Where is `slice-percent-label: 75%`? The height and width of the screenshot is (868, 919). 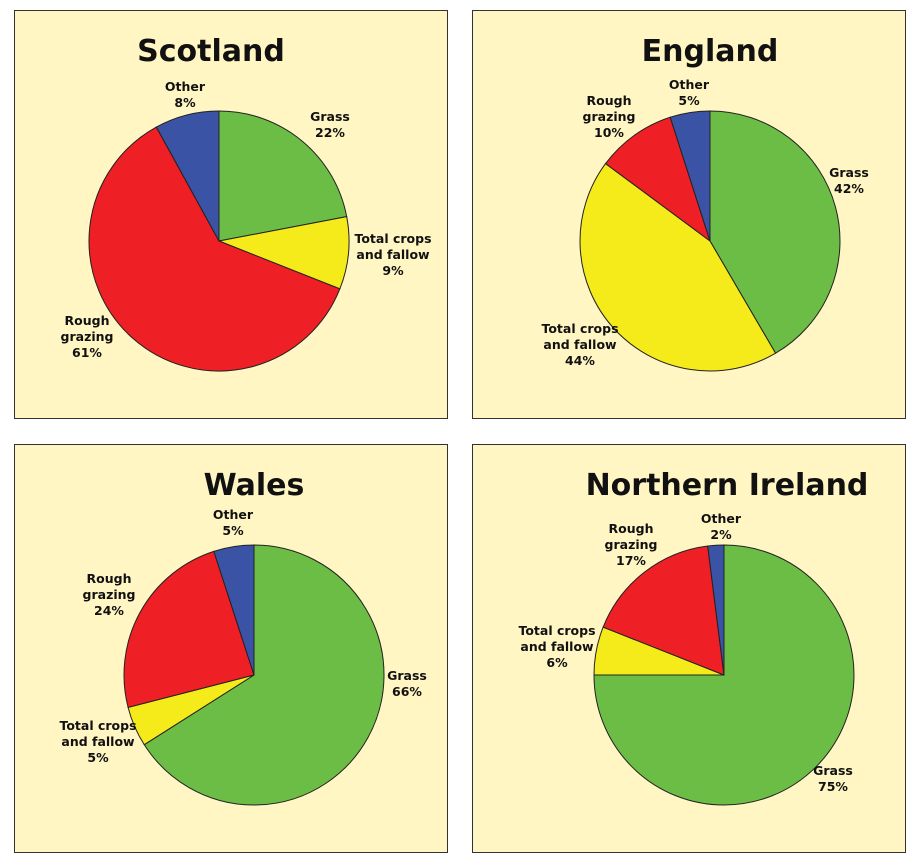 slice-percent-label: 75% is located at coordinates (833, 786).